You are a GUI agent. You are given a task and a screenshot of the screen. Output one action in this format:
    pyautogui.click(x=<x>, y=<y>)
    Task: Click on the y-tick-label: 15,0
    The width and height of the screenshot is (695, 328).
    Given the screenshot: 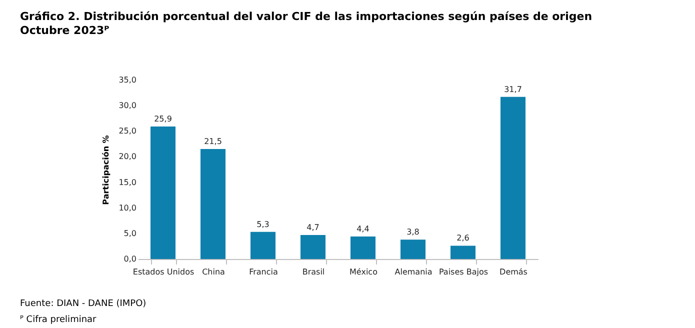 What is the action you would take?
    pyautogui.click(x=127, y=182)
    